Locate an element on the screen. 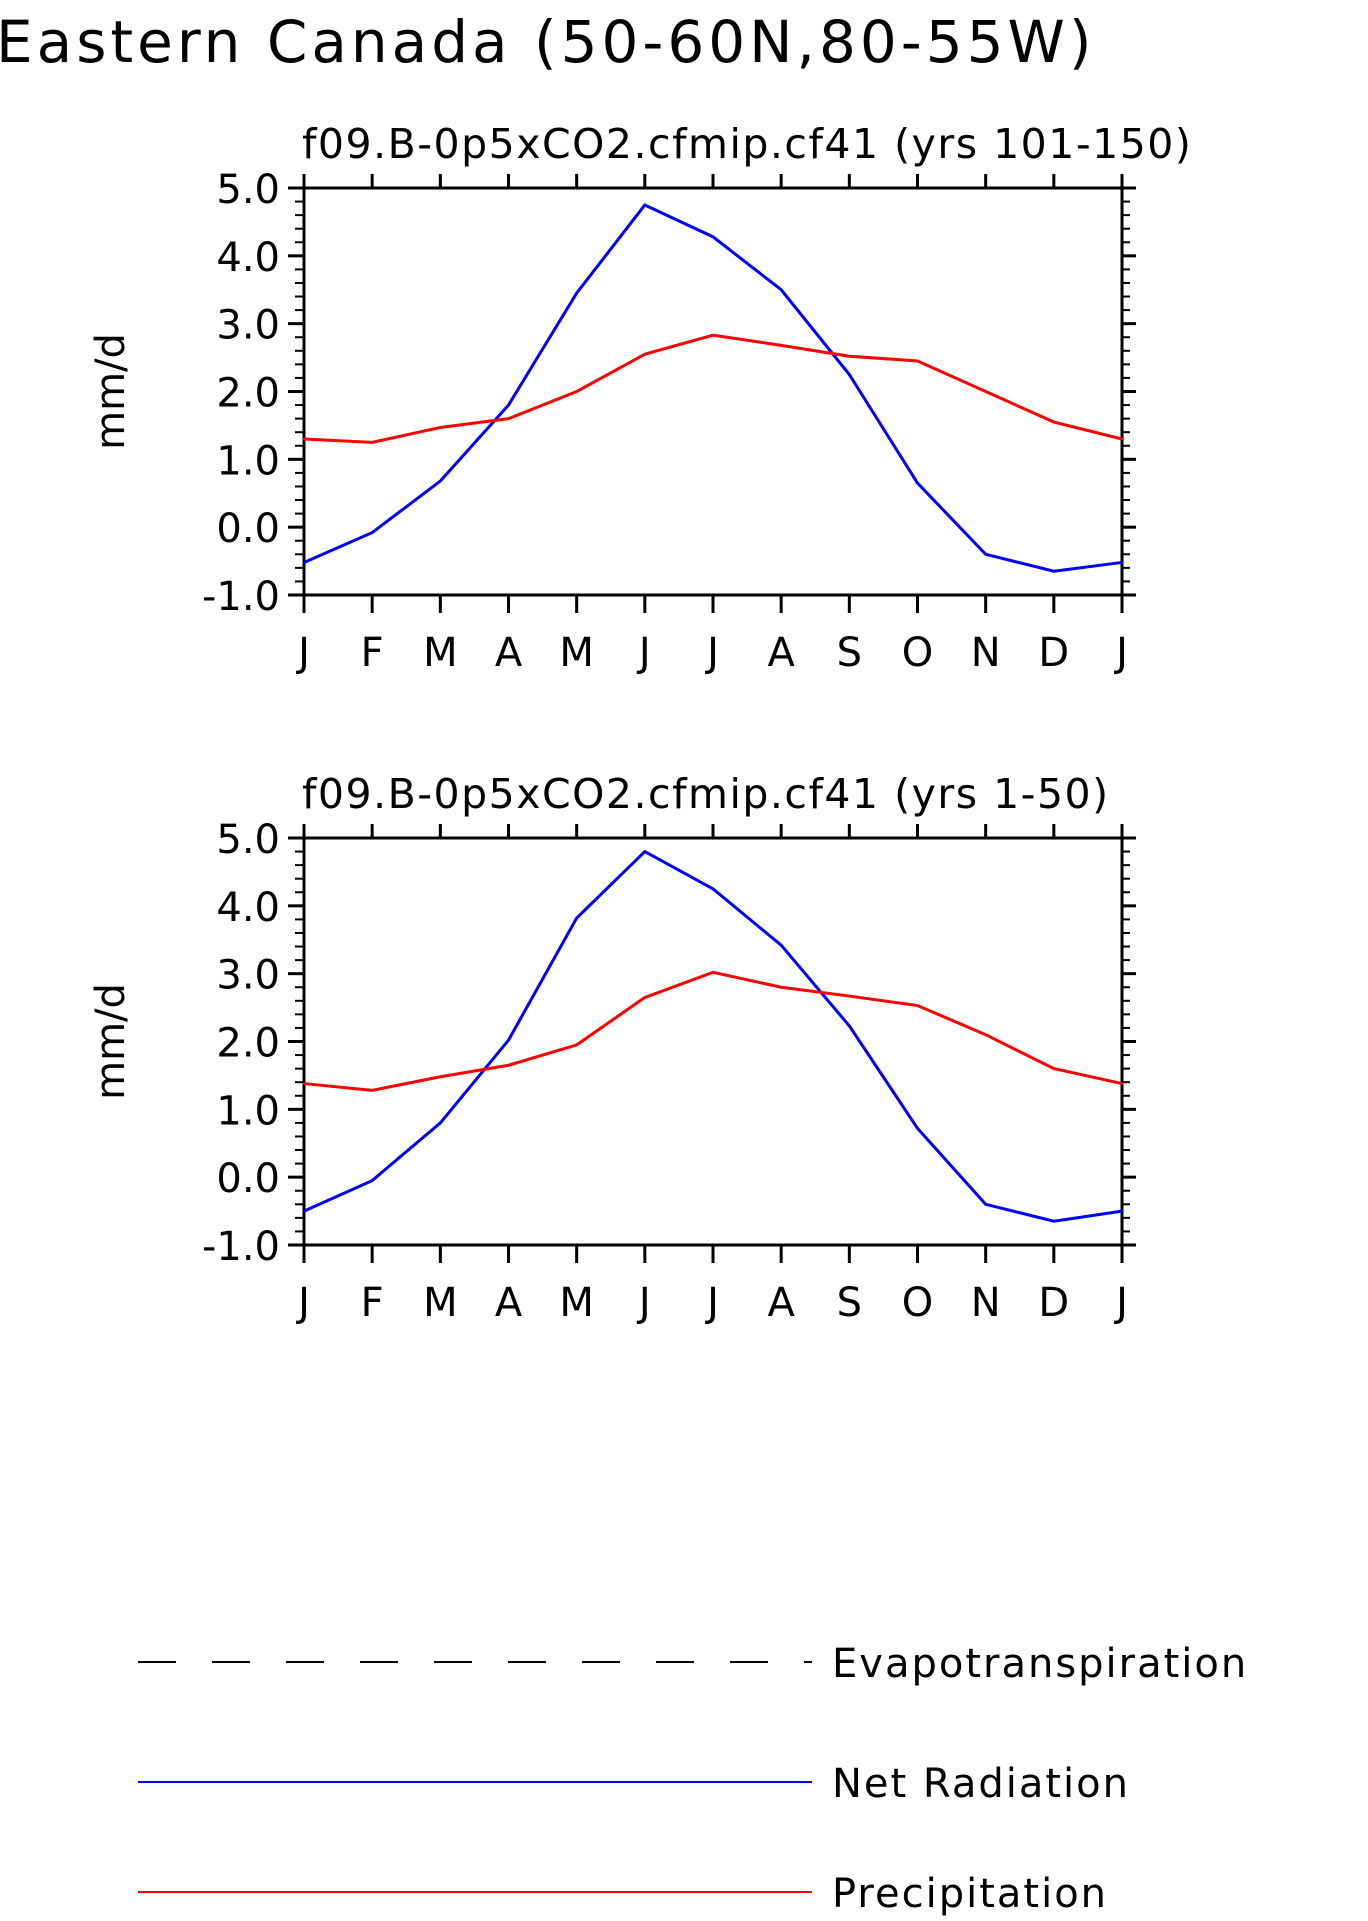 The image size is (1368, 1921). figure-title: Eastern Canada (50-60N,80-55W) is located at coordinates (548, 42).